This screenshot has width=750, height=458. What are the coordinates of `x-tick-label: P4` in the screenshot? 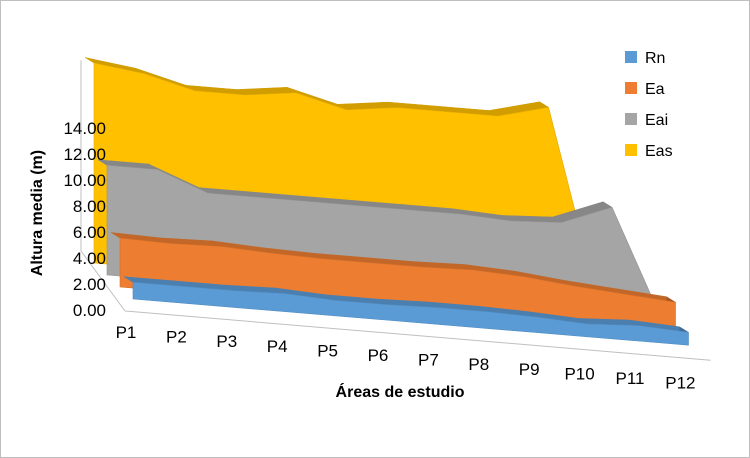 It's located at (277, 346).